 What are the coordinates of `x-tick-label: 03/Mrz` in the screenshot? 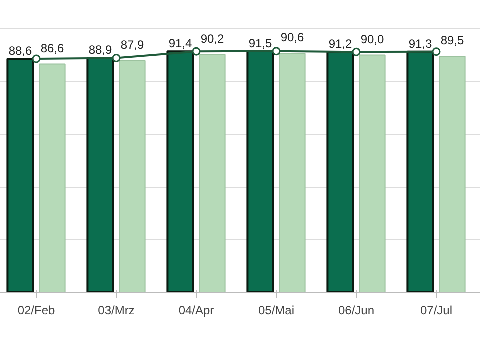 It's located at (116, 311).